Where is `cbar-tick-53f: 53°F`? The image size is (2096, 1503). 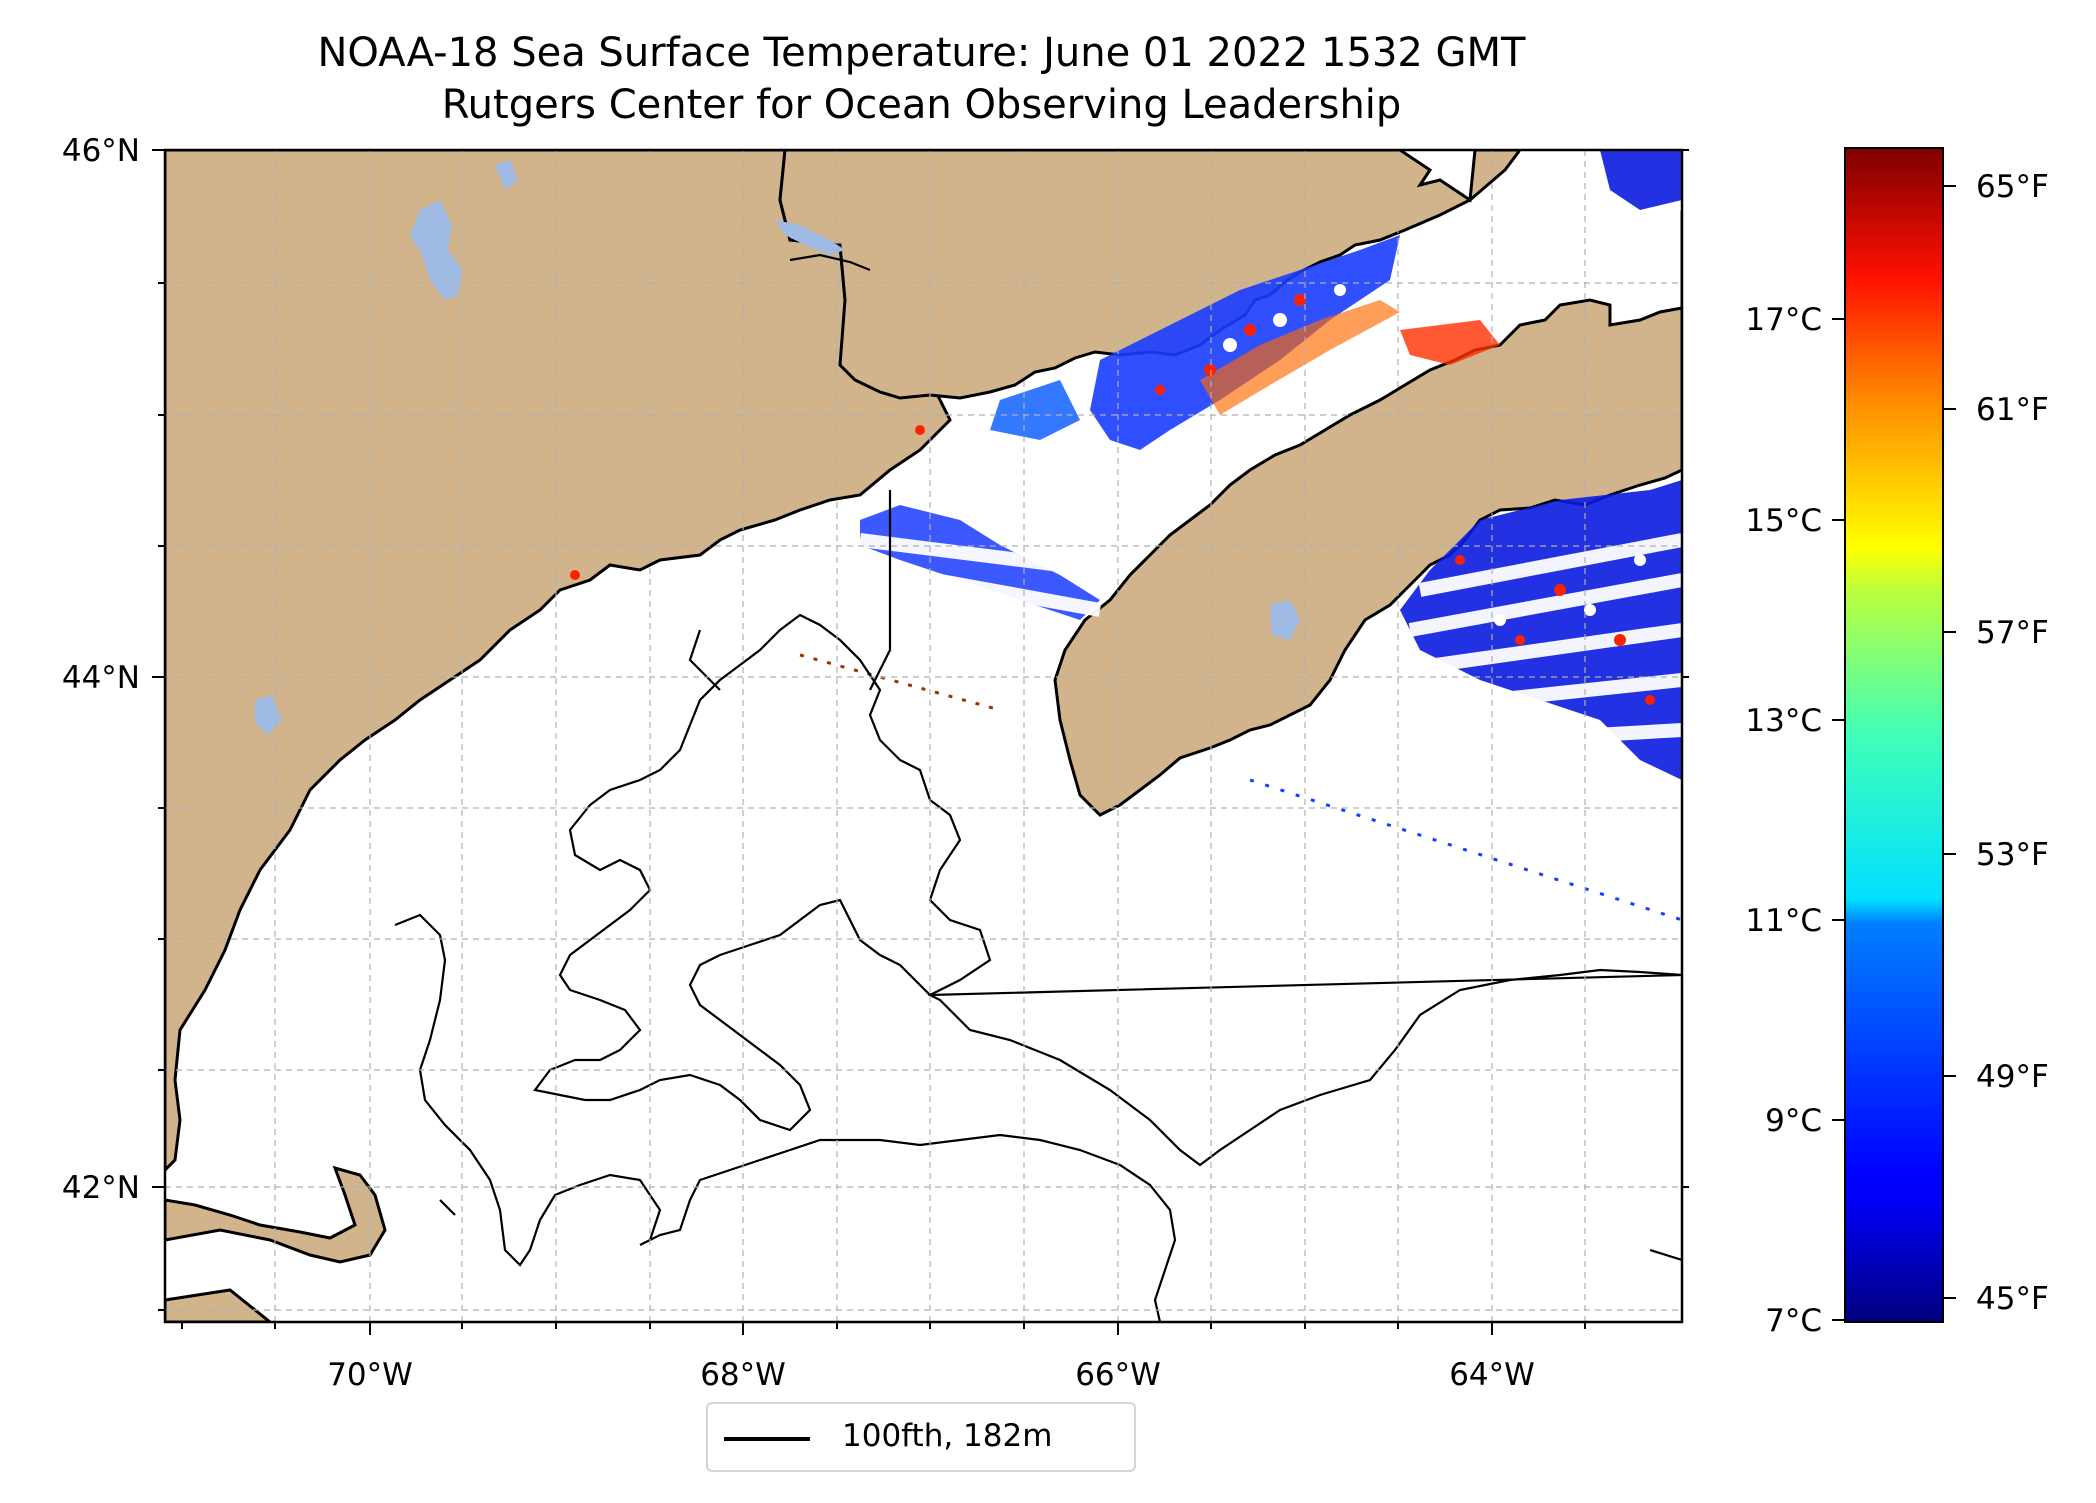 cbar-tick-53f: 53°F is located at coordinates (2012, 855).